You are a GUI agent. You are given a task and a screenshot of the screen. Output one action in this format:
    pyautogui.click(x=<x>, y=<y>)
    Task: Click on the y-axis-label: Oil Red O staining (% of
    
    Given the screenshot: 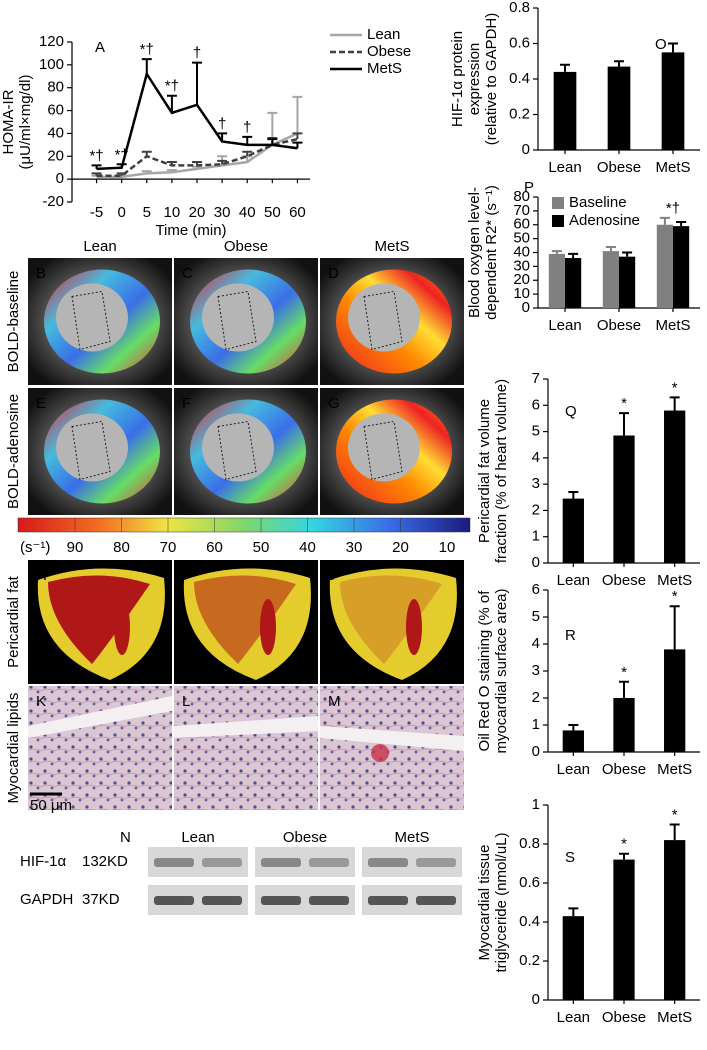 What is the action you would take?
    pyautogui.click(x=484, y=671)
    